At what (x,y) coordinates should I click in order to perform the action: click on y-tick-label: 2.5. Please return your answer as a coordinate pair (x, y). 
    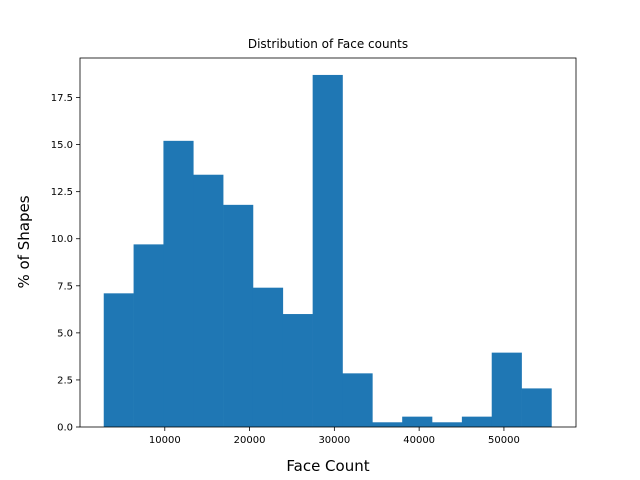
    Looking at the image, I should click on (65, 380).